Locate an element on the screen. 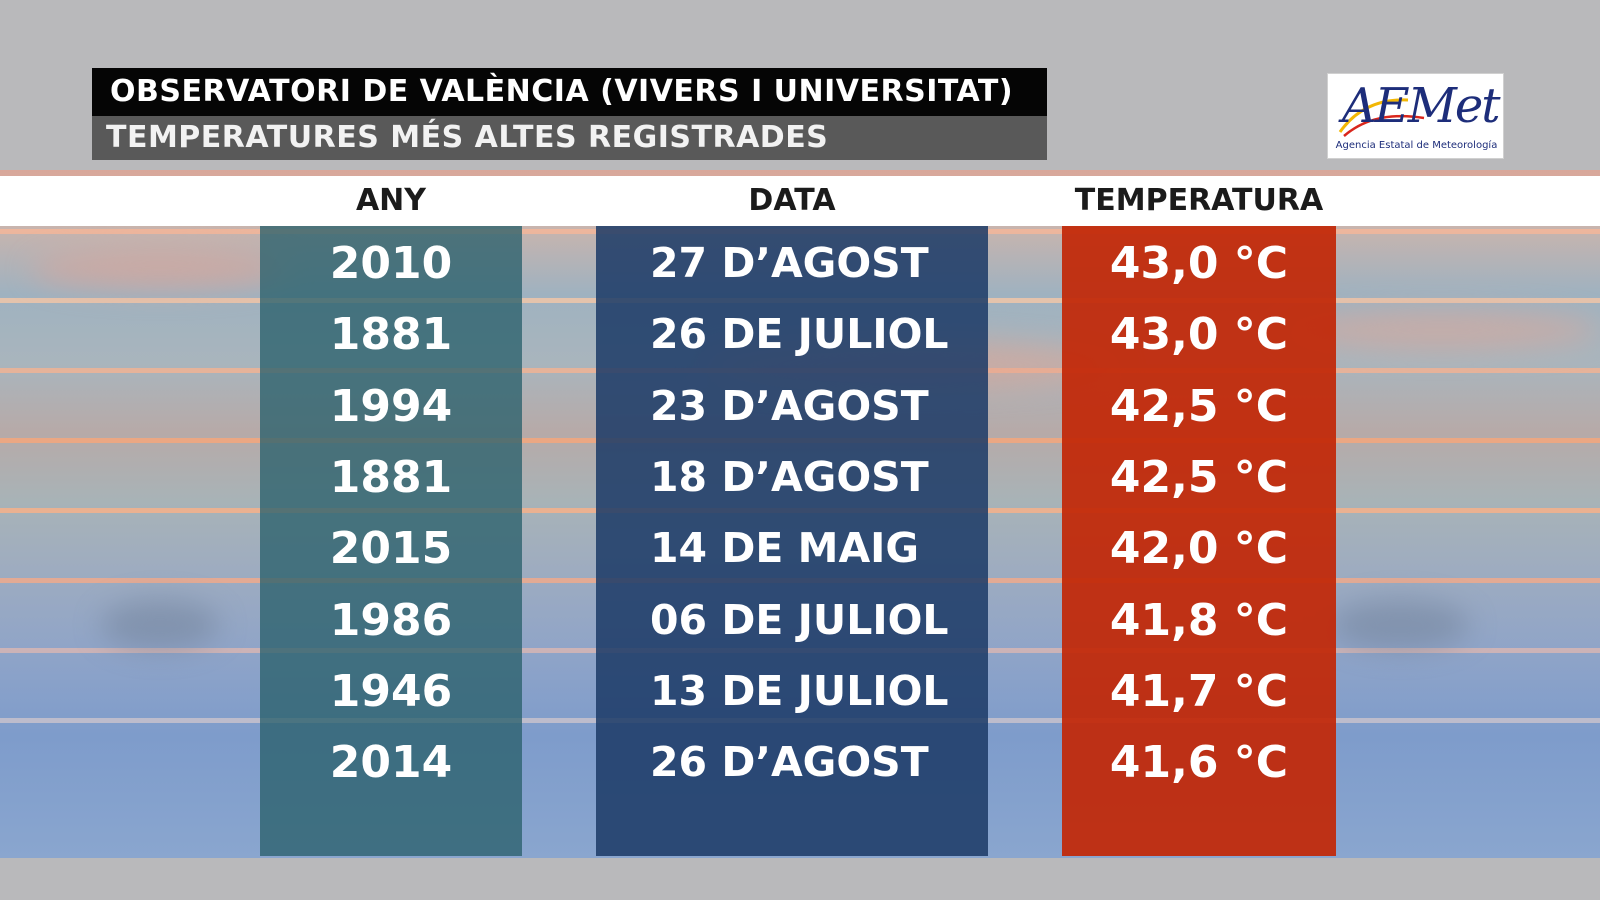 The image size is (1600, 900). logo-name: AEMet is located at coordinates (1421, 106).